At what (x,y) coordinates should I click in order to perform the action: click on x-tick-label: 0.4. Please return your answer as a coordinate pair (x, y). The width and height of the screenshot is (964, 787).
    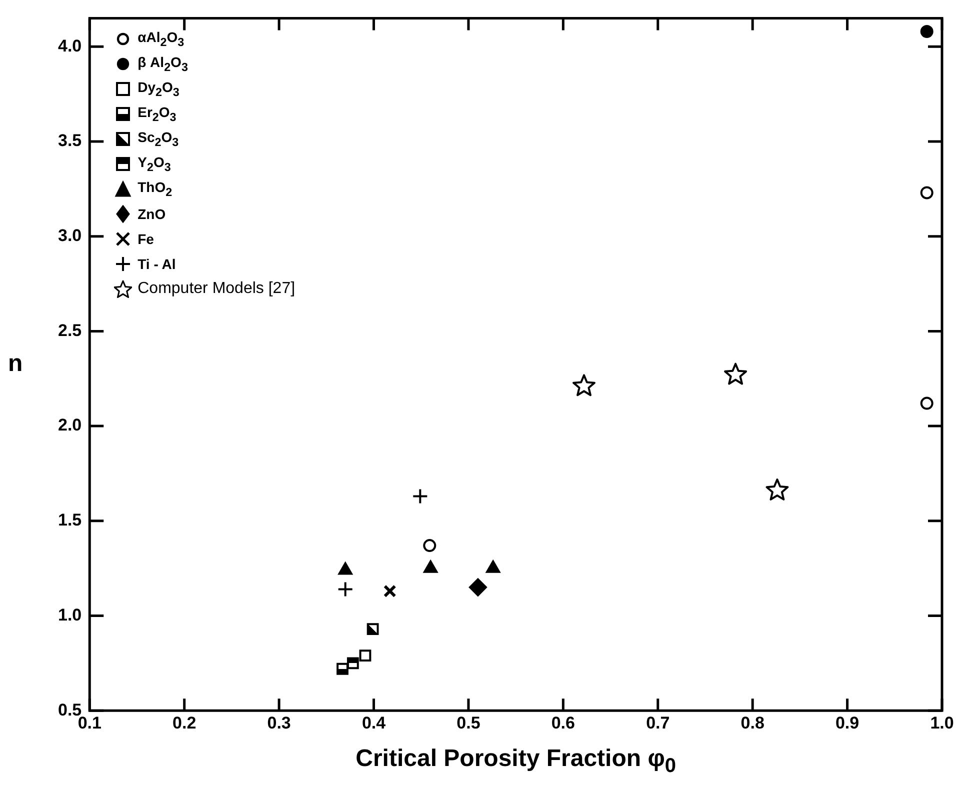
    Looking at the image, I should click on (374, 722).